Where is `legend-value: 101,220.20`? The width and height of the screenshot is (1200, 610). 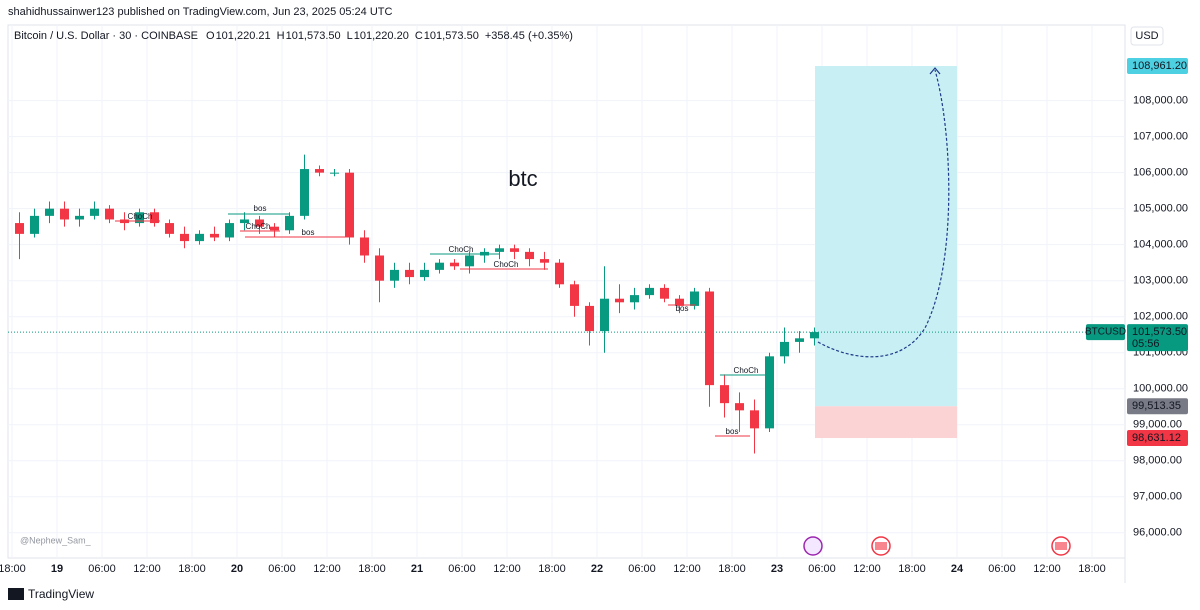
legend-value: 101,220.20 is located at coordinates (381, 36).